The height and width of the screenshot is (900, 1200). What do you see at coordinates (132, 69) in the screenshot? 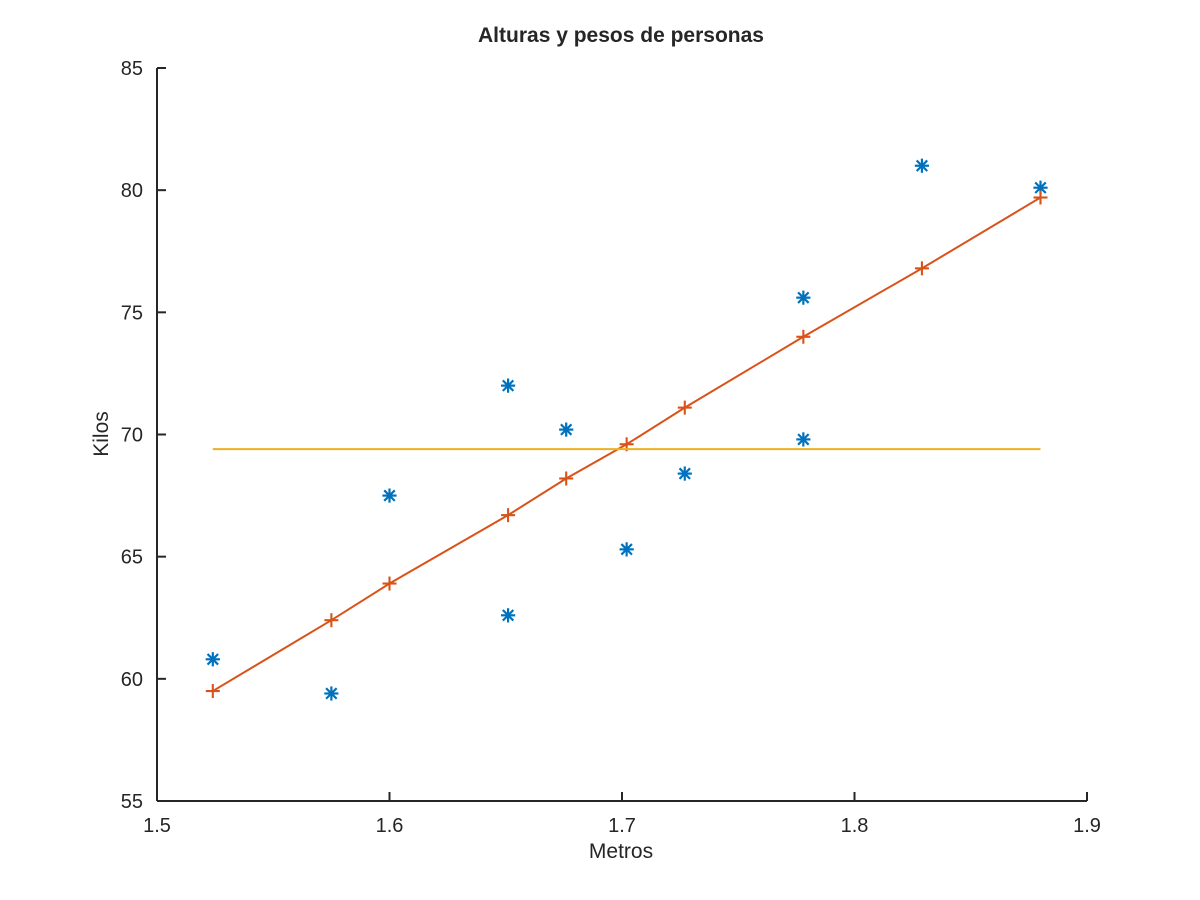
I see `y-tick-label: 85` at bounding box center [132, 69].